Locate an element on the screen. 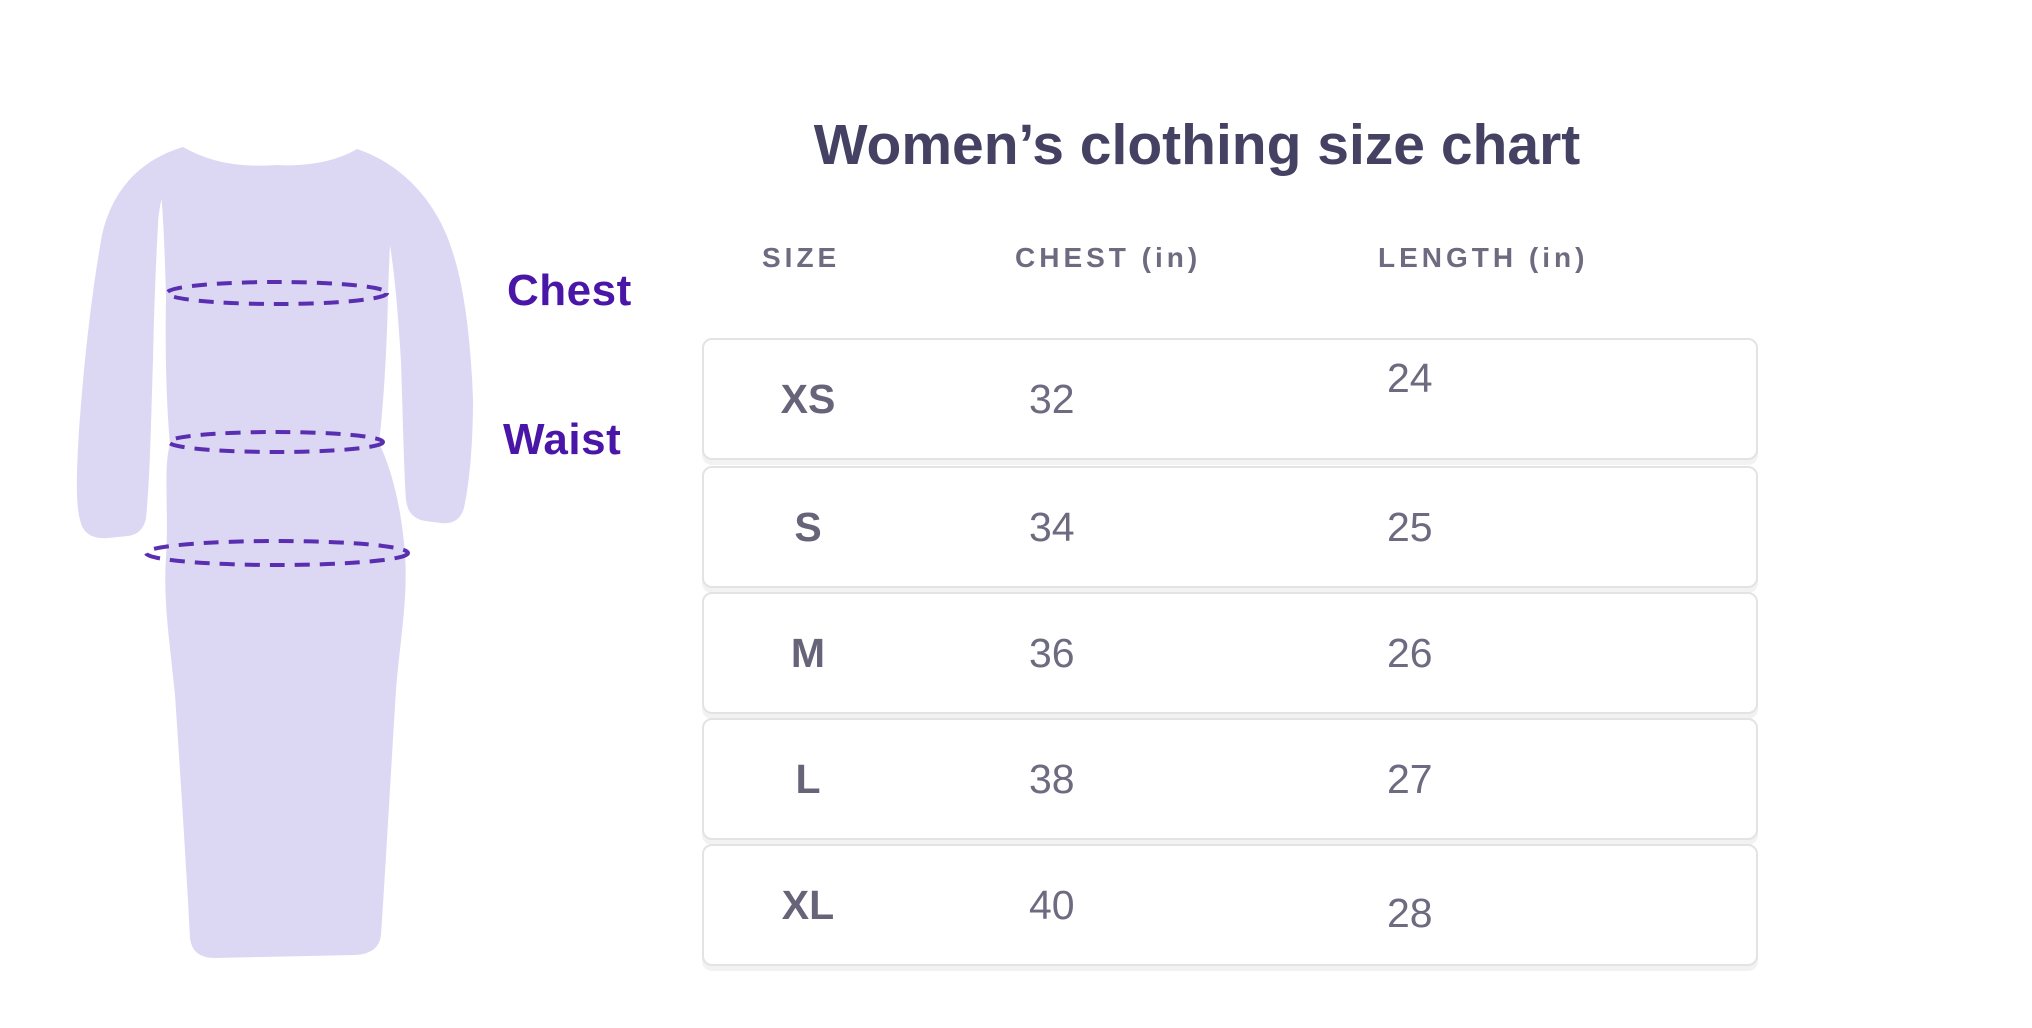  chest-value: 38 is located at coordinates (1052, 778).